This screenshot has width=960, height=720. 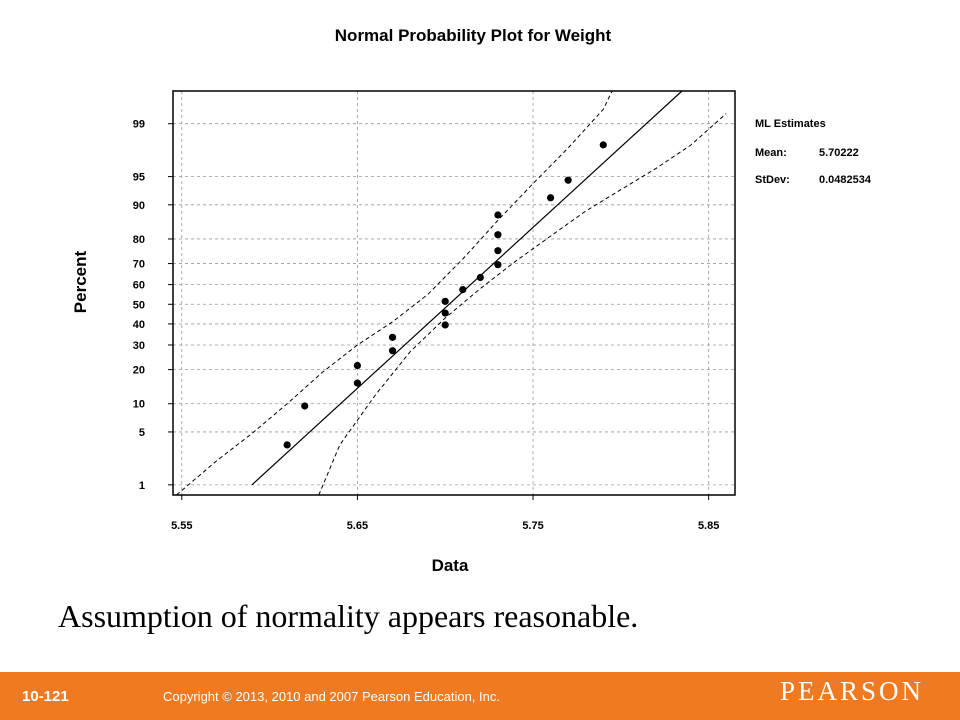 What do you see at coordinates (139, 178) in the screenshot?
I see `y-tick-label: 95` at bounding box center [139, 178].